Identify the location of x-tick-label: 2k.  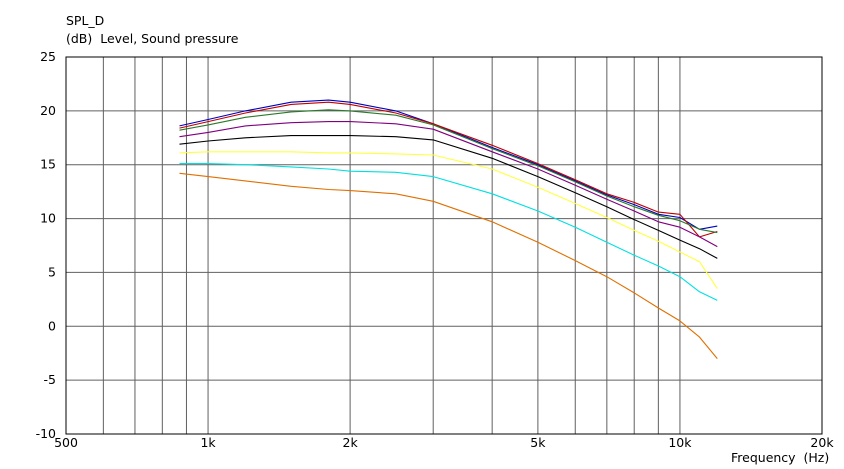
(351, 442).